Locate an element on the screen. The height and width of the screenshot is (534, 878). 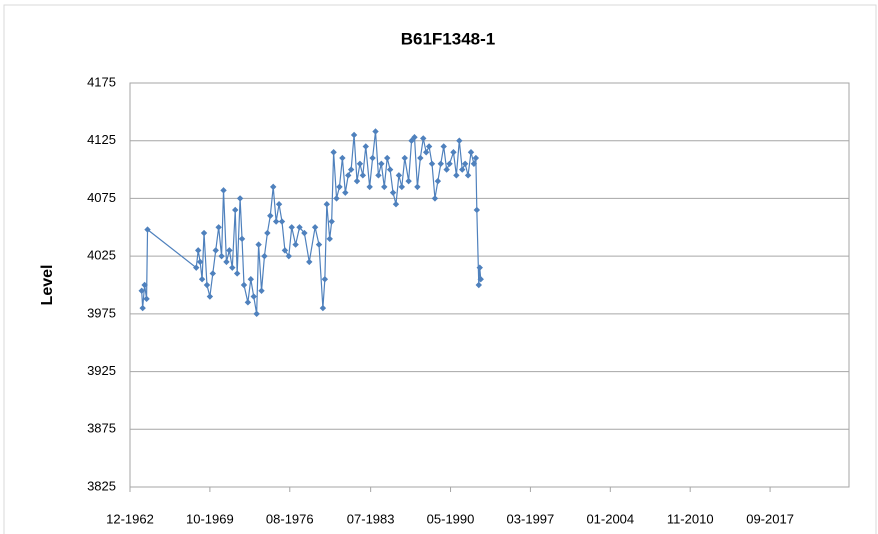
x-tick-label: 10-1969 is located at coordinates (210, 518).